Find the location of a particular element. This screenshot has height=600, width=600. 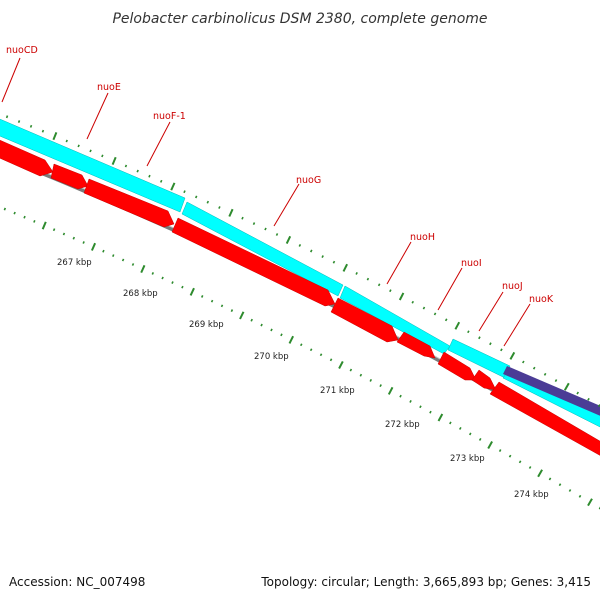

ruler-label-274: 274 kbp is located at coordinates (531, 495).